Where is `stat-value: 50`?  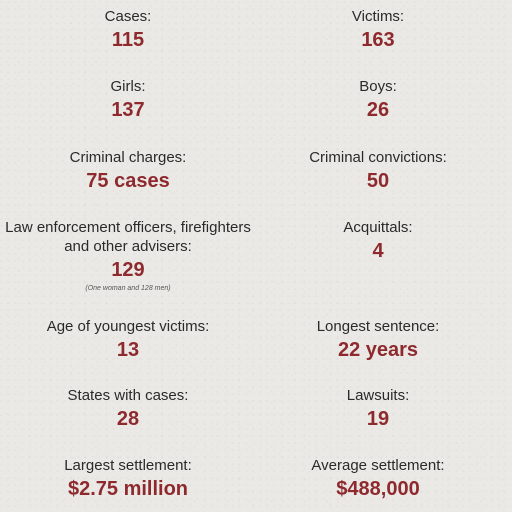 stat-value: 50 is located at coordinates (378, 181).